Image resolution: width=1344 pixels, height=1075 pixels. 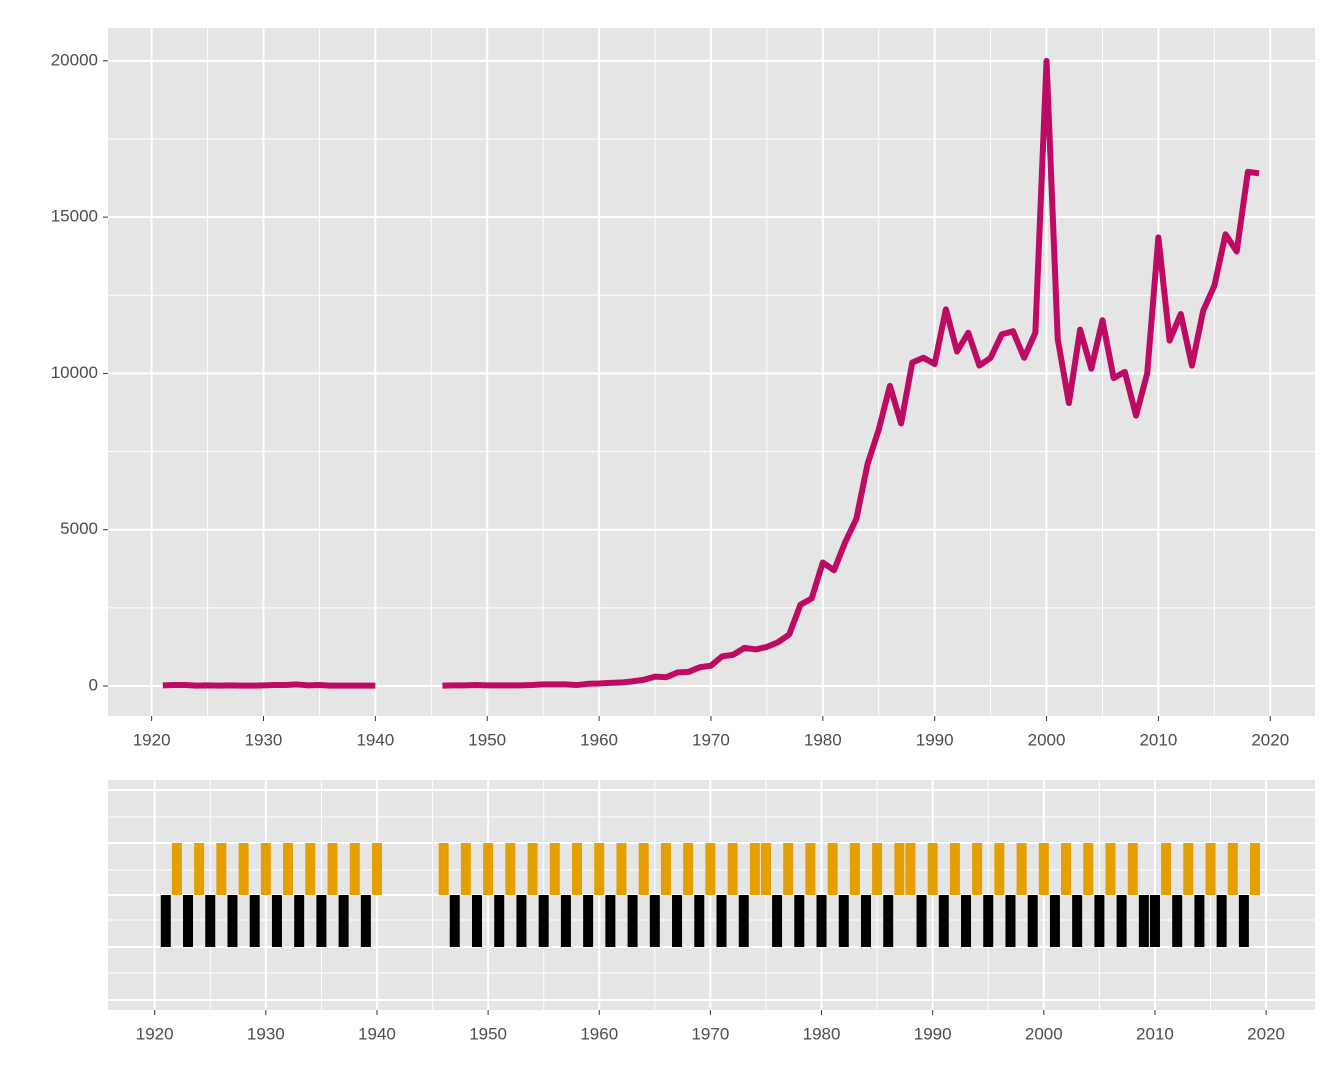 What do you see at coordinates (1155, 1033) in the screenshot?
I see `x-tick-label: 2010` at bounding box center [1155, 1033].